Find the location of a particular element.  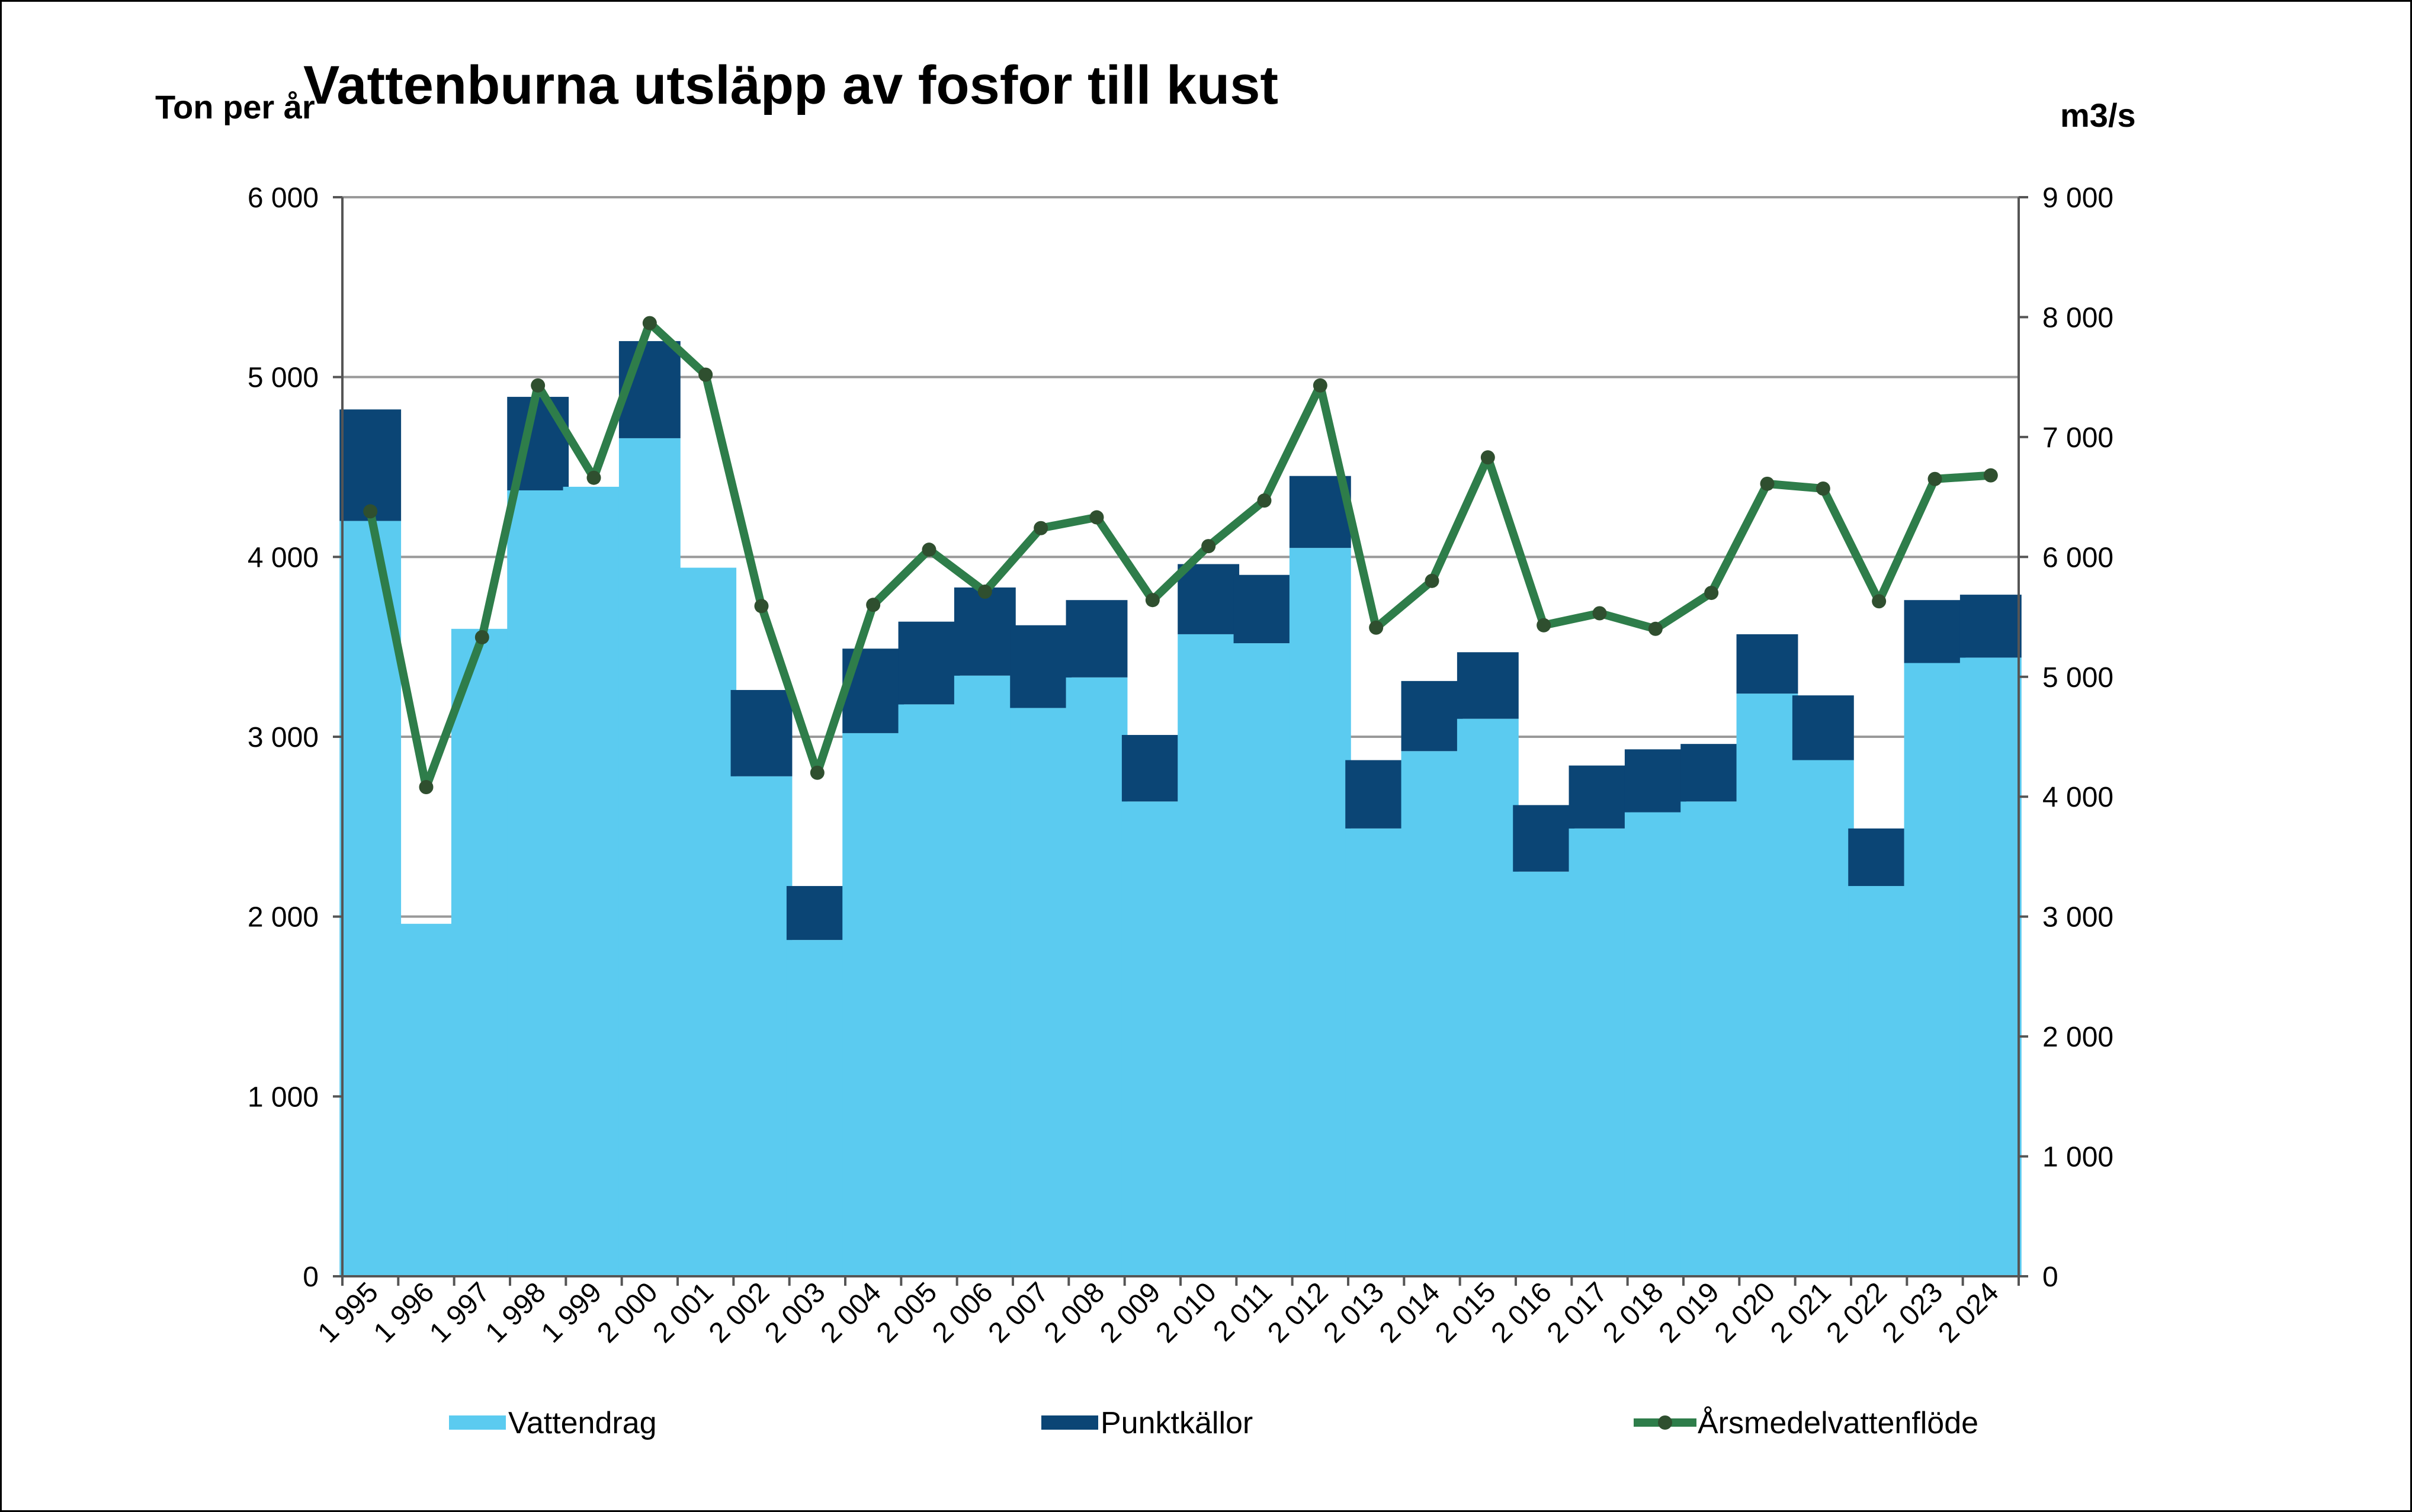

x-tick-label: 2 021 is located at coordinates (1801, 1313).